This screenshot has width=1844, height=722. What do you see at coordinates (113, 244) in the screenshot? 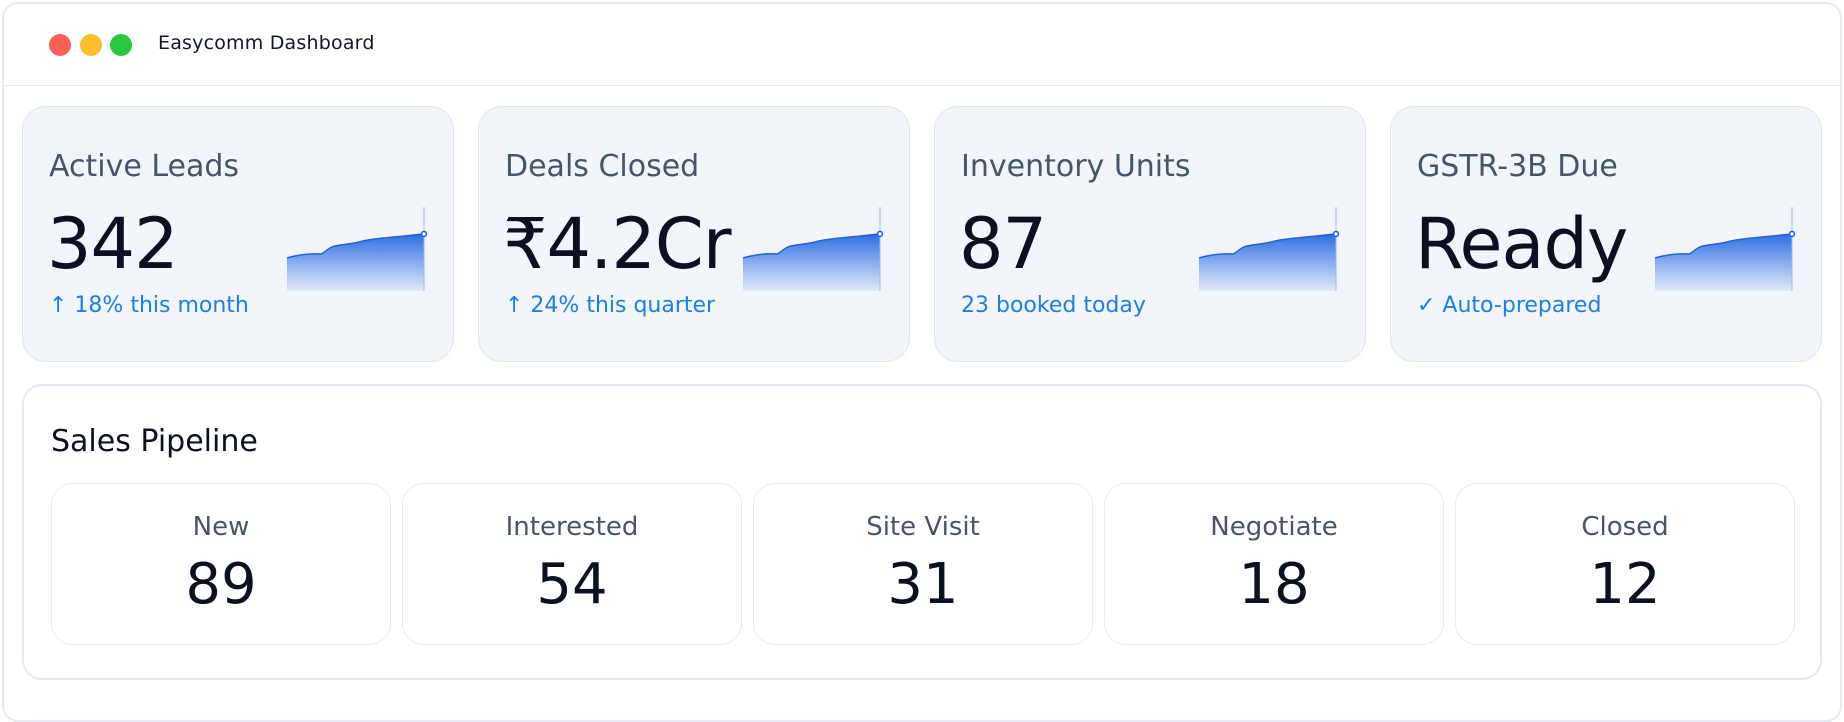
I see `stat-value: 342` at bounding box center [113, 244].